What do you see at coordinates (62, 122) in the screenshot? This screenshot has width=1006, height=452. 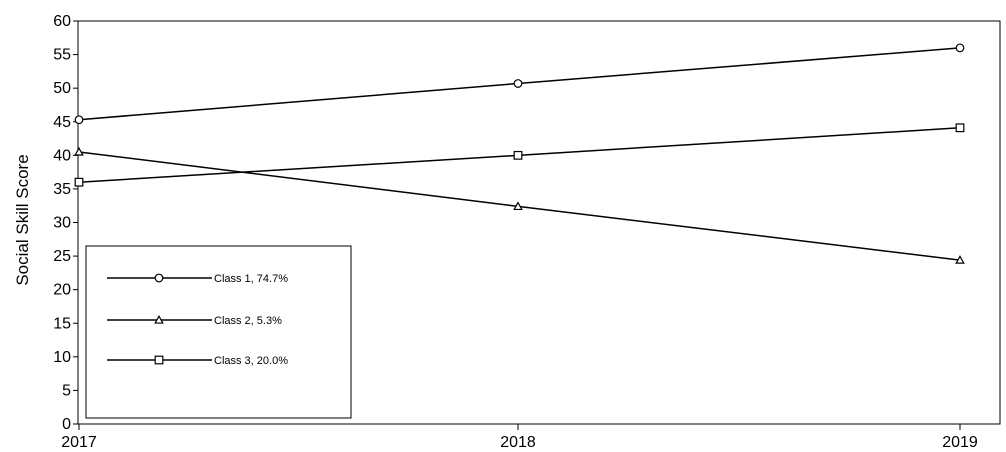 I see `y-tick-label: 45` at bounding box center [62, 122].